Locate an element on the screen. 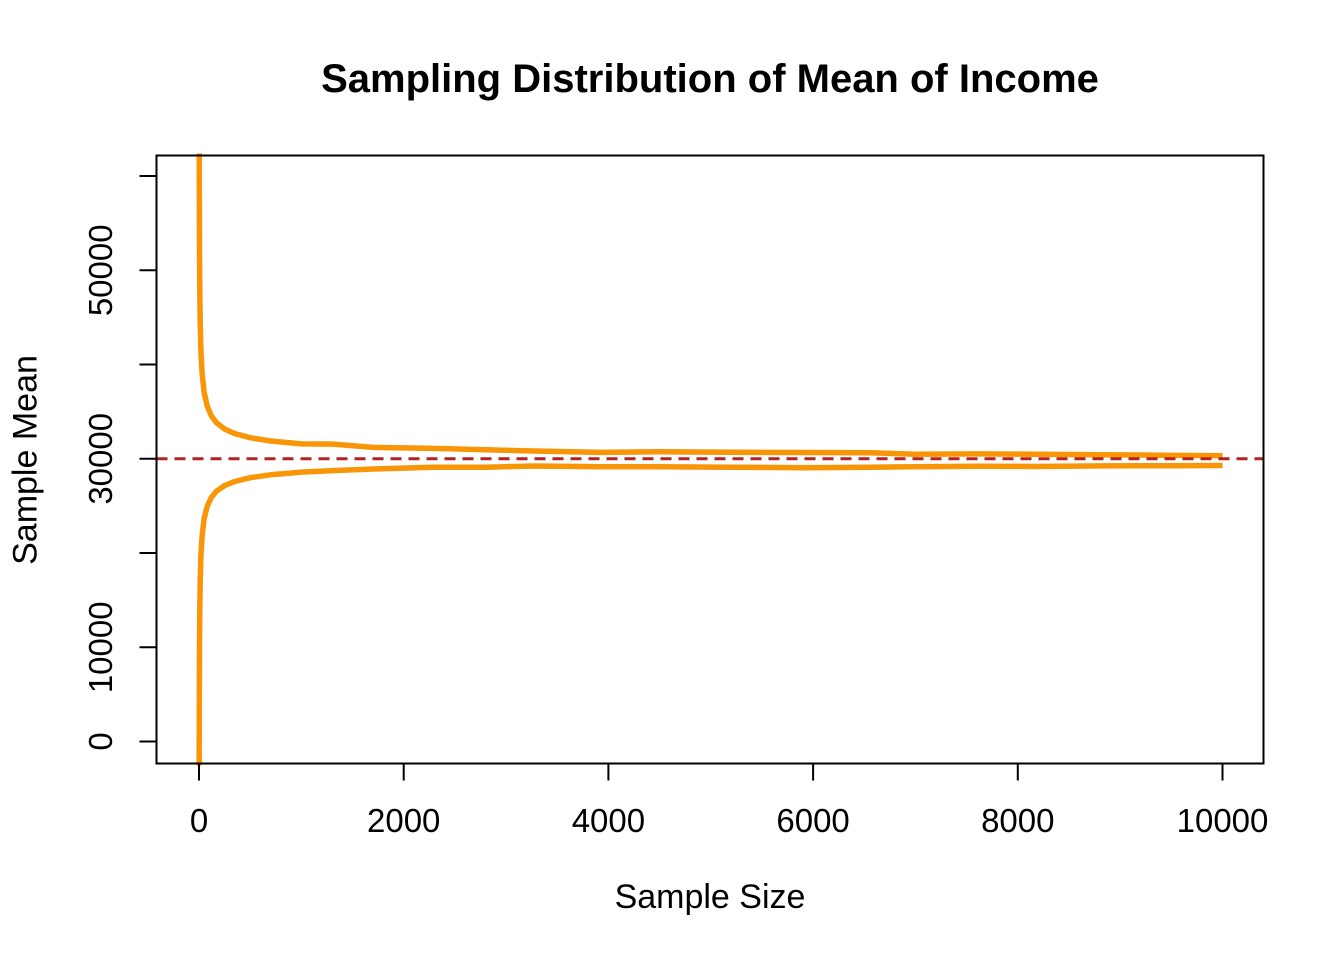  x-axis-title: Sample Size is located at coordinates (710, 897).